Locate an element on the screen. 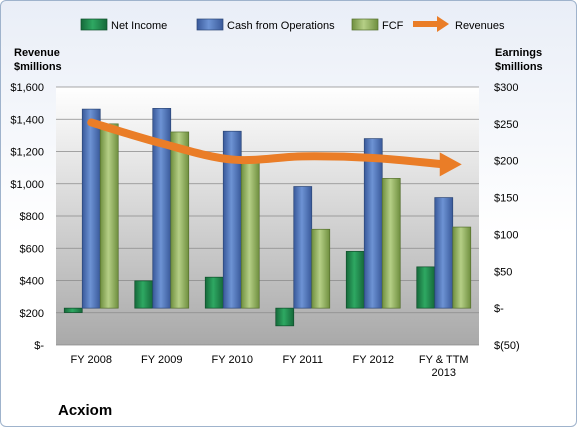 Image resolution: width=577 pixels, height=427 pixels. legend-swatch-fcf is located at coordinates (365, 24).